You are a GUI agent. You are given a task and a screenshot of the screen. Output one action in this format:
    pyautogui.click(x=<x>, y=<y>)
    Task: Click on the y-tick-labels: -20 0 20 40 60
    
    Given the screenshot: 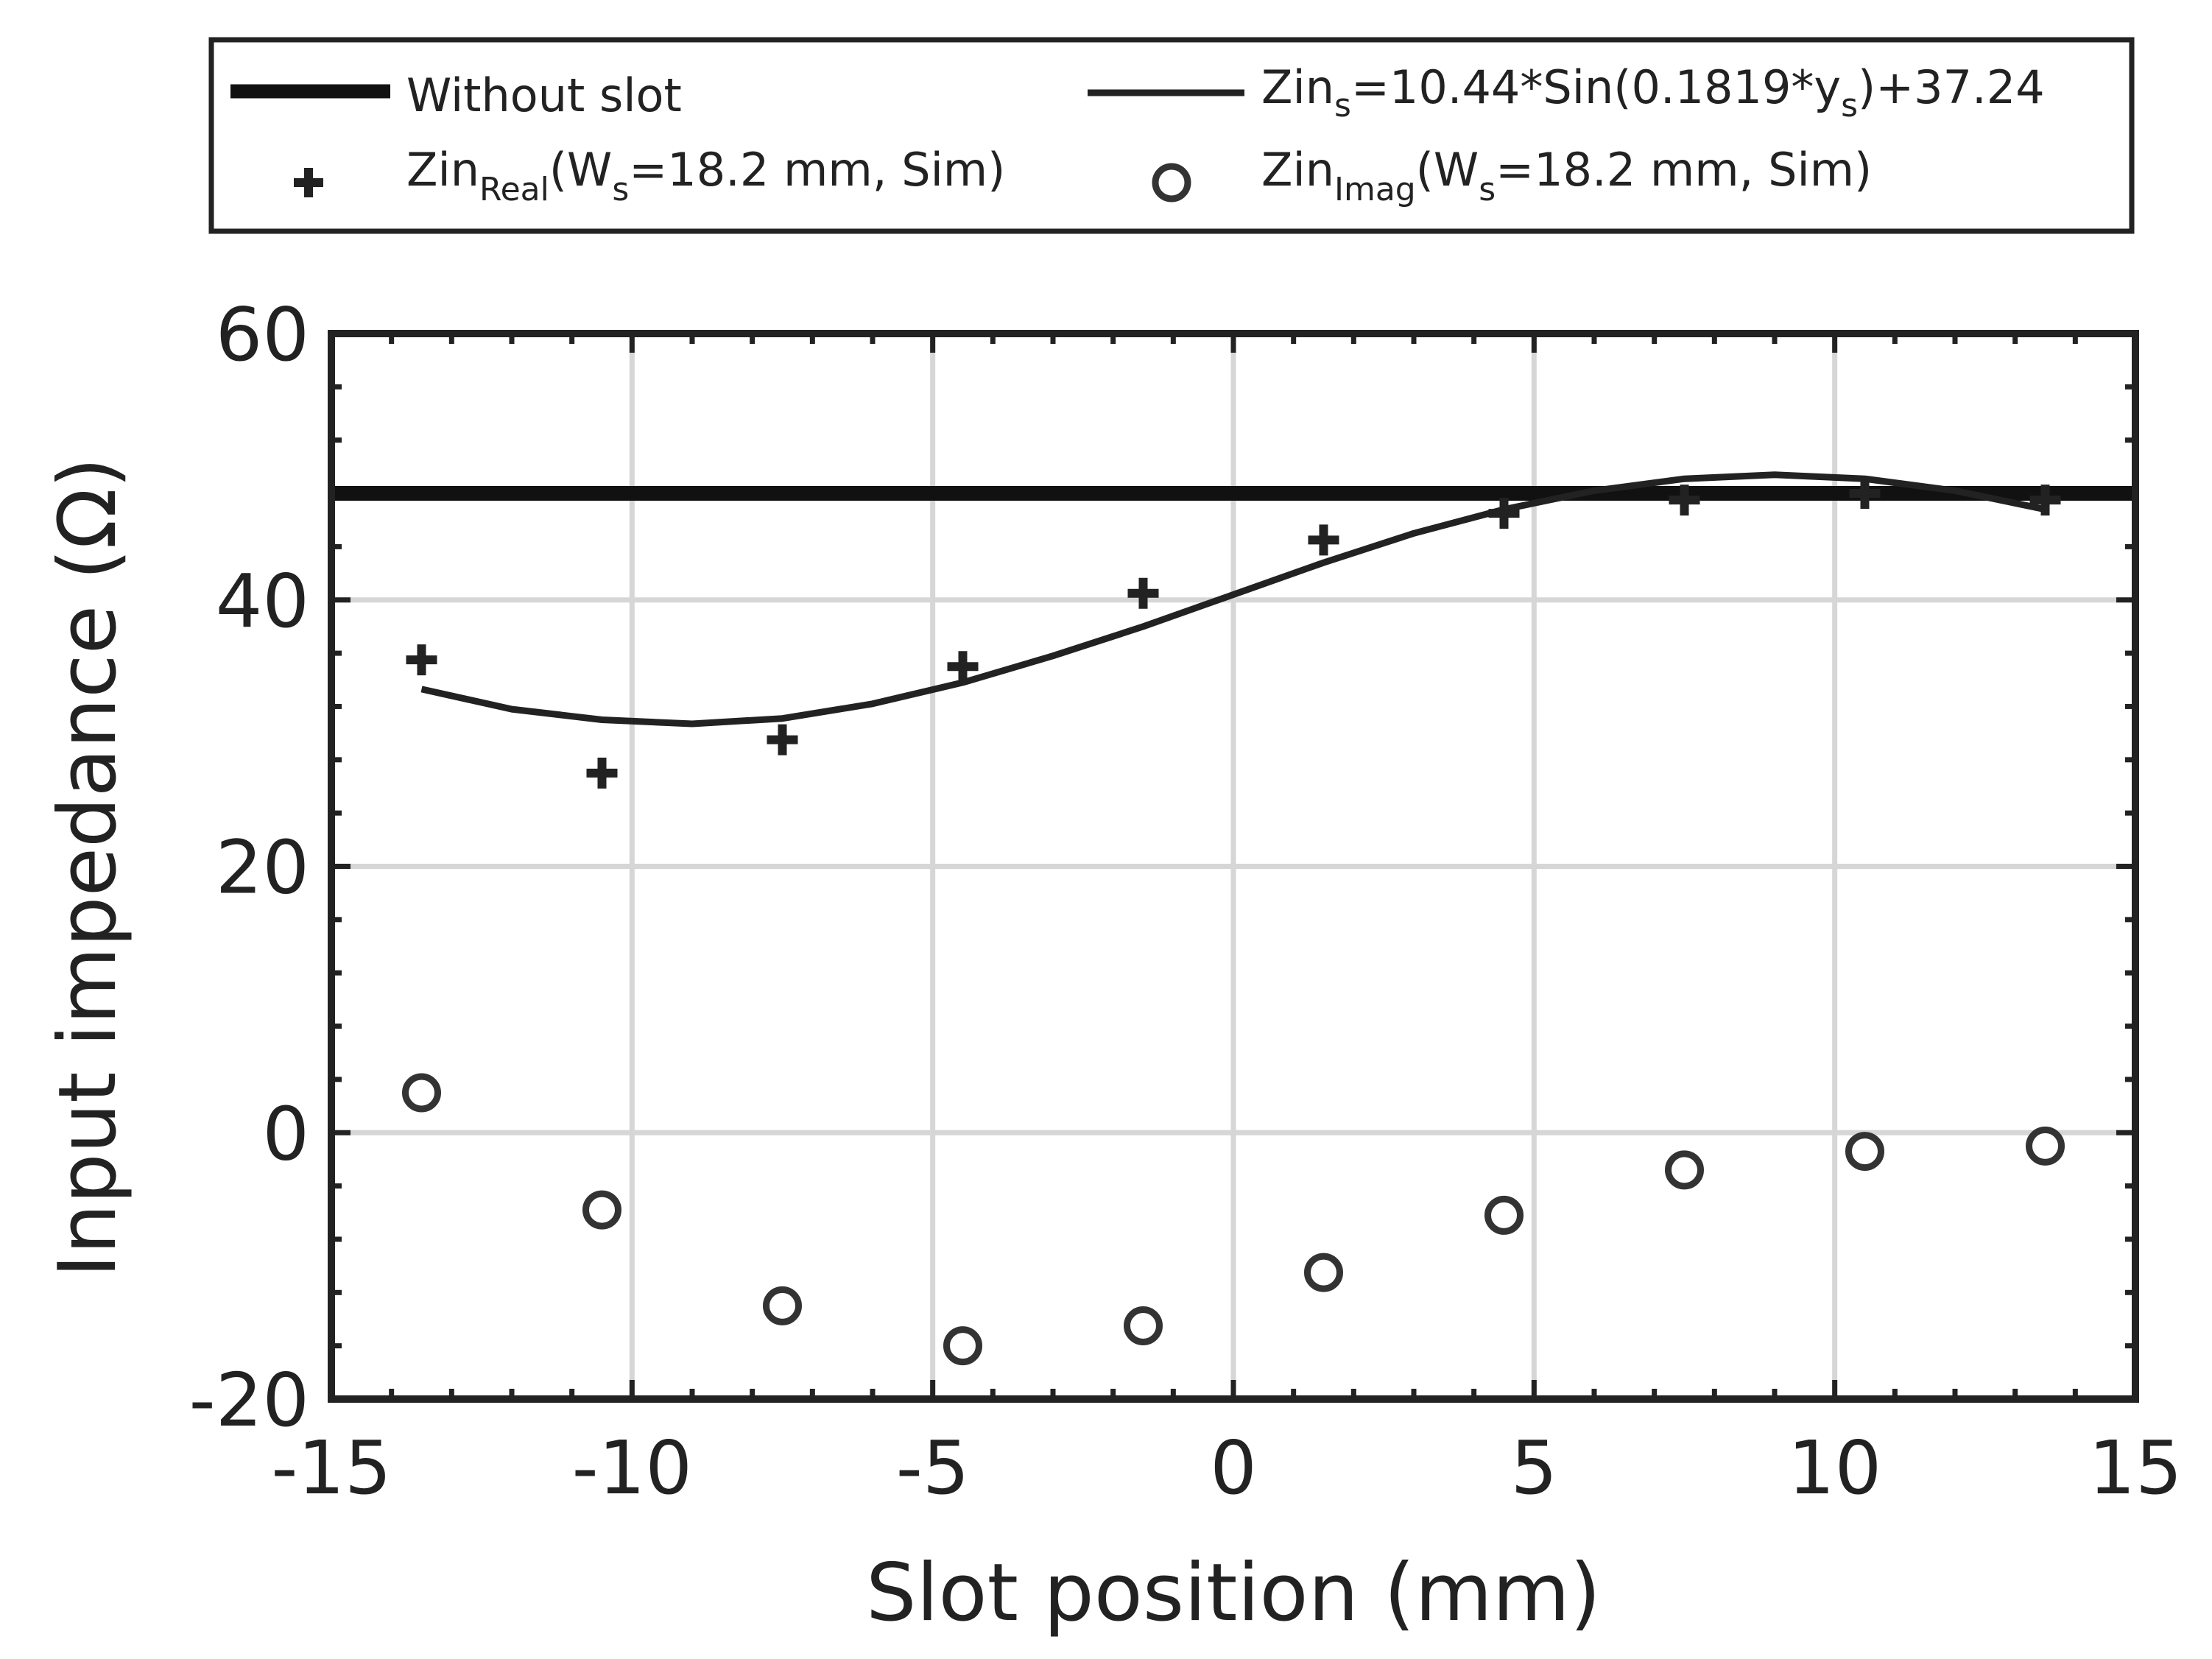 What is the action you would take?
    pyautogui.click(x=249, y=868)
    